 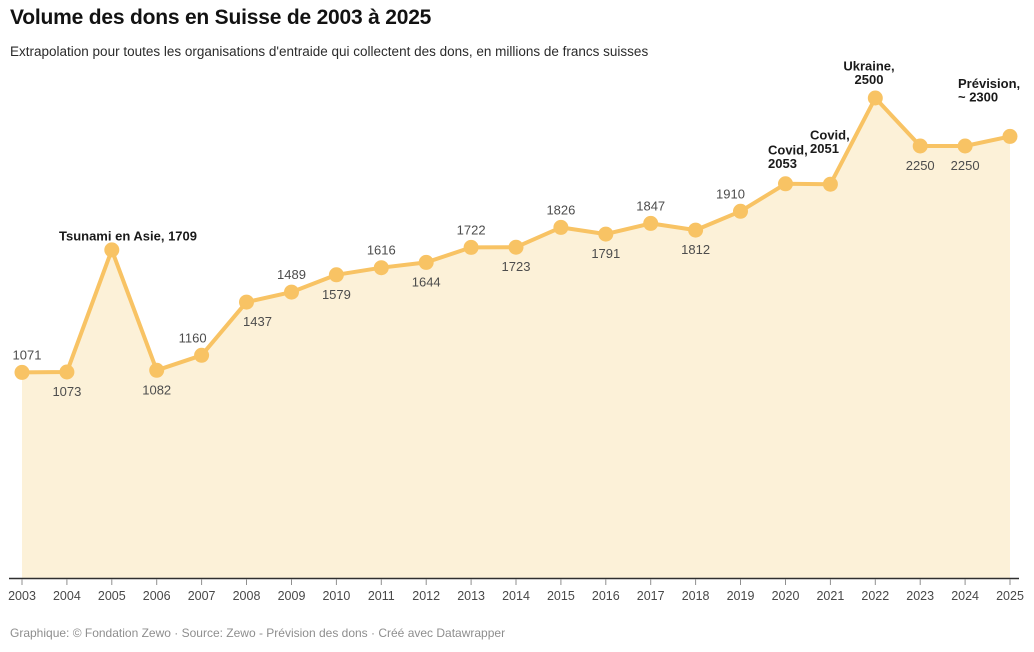 What do you see at coordinates (27, 354) in the screenshot?
I see `value-label-2003: 1071` at bounding box center [27, 354].